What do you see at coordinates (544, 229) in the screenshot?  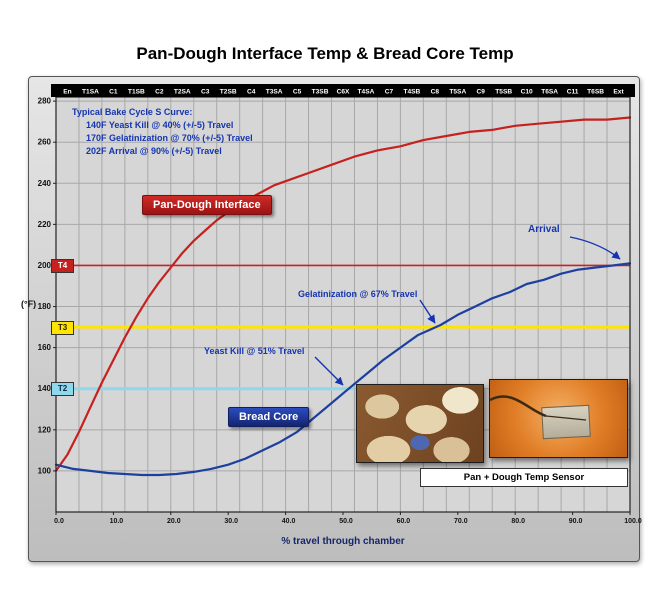 I see `arrival-annotation: Arrival` at bounding box center [544, 229].